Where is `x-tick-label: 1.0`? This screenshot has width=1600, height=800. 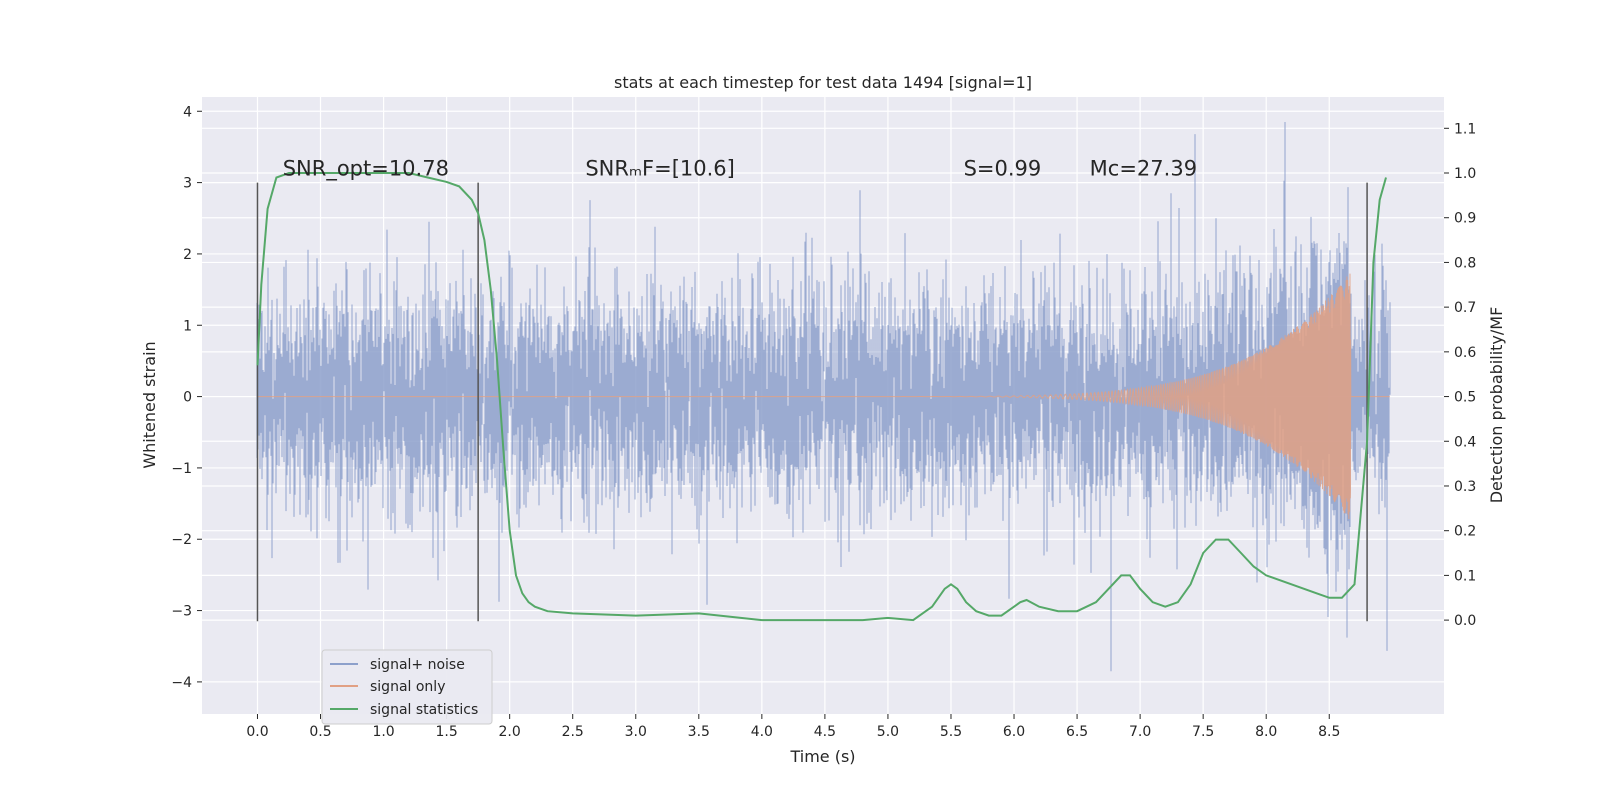 x-tick-label: 1.0 is located at coordinates (383, 732).